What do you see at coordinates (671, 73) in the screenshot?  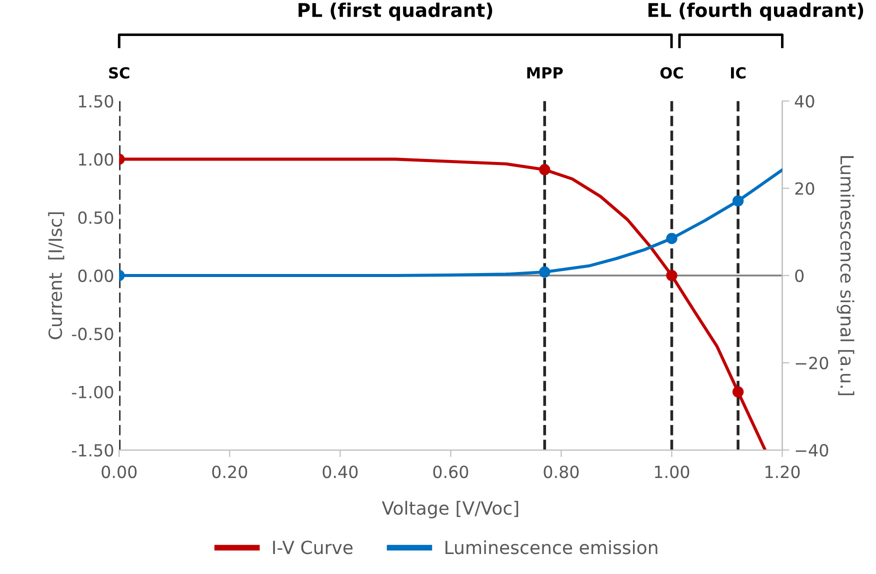 I see `ref-line-label: OC` at bounding box center [671, 73].